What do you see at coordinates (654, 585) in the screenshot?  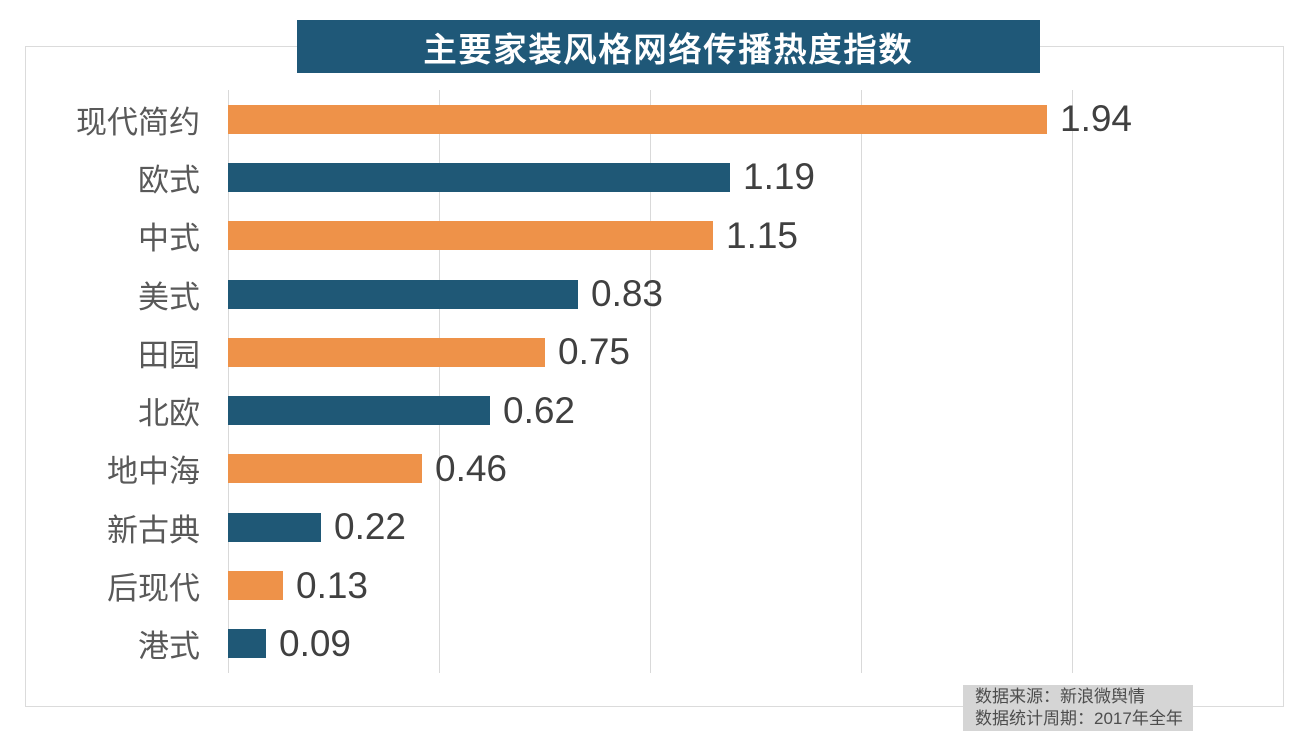 I see `bar-row: 后现代 0.13` at bounding box center [654, 585].